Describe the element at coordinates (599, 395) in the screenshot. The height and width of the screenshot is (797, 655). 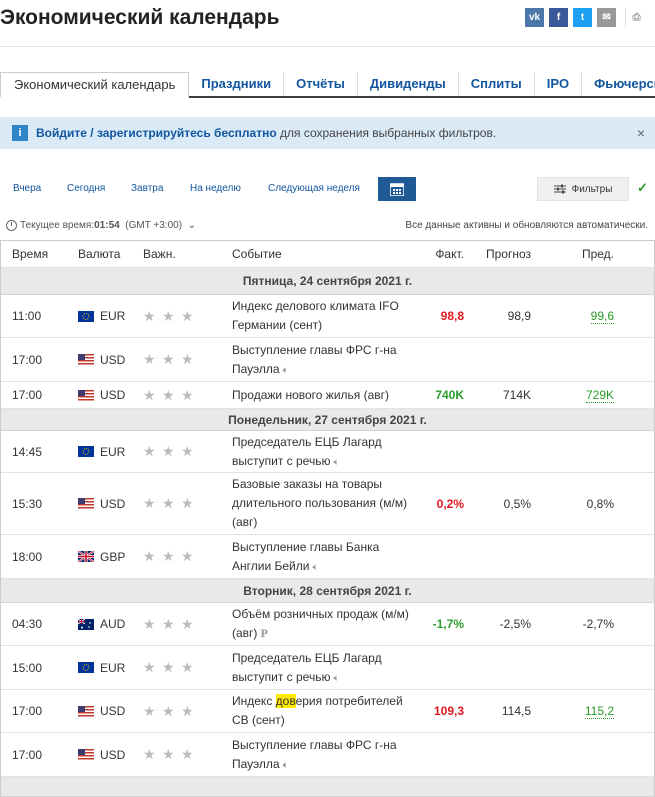
I see `previous-value: 729K` at that location.